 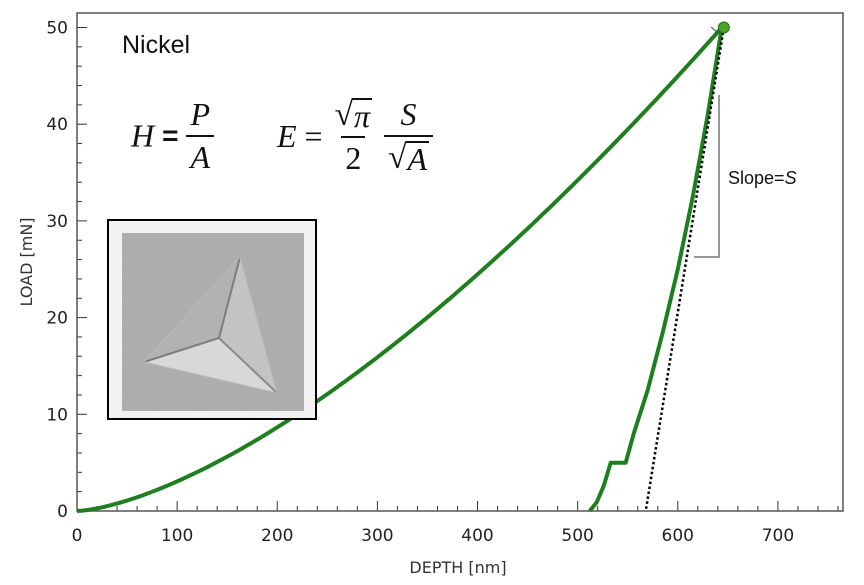 I want to click on hardness-formula: H = P A, so click(x=173, y=136).